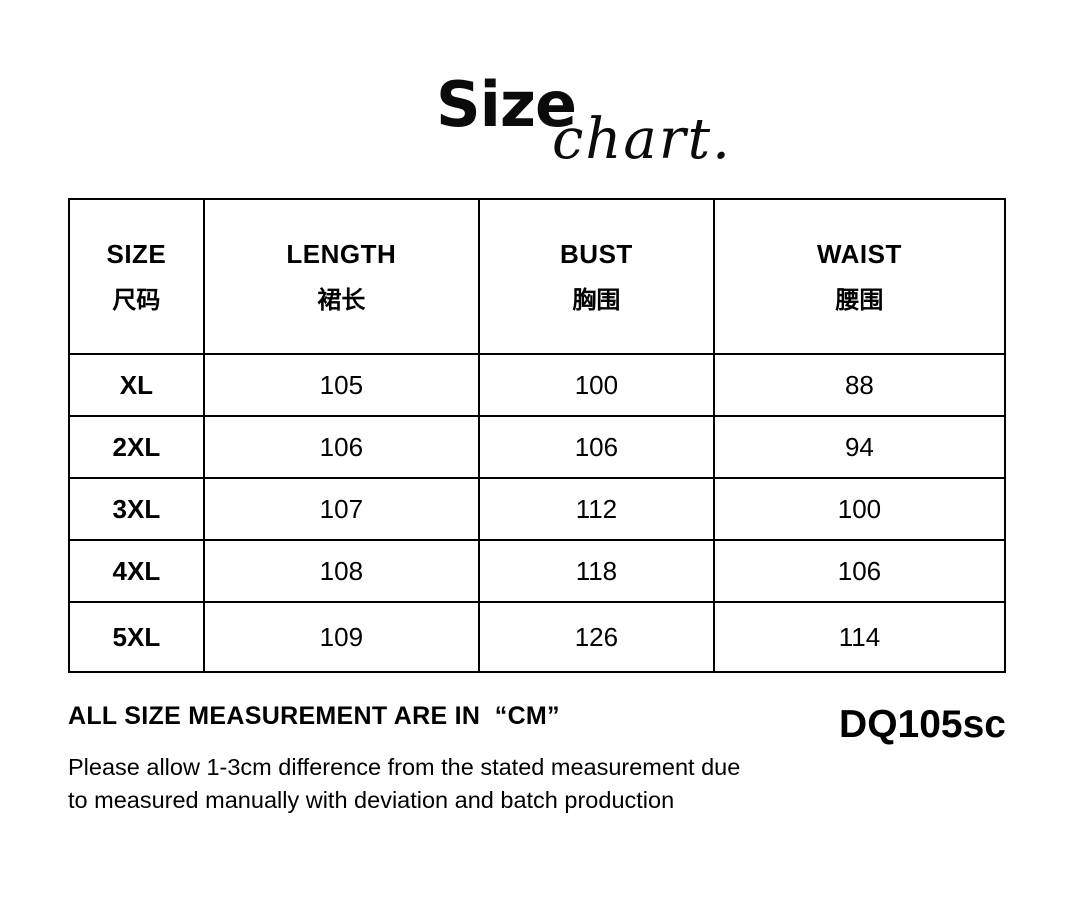 The height and width of the screenshot is (900, 1080). What do you see at coordinates (136, 276) in the screenshot?
I see `column-header-size: SIZE 尺码` at bounding box center [136, 276].